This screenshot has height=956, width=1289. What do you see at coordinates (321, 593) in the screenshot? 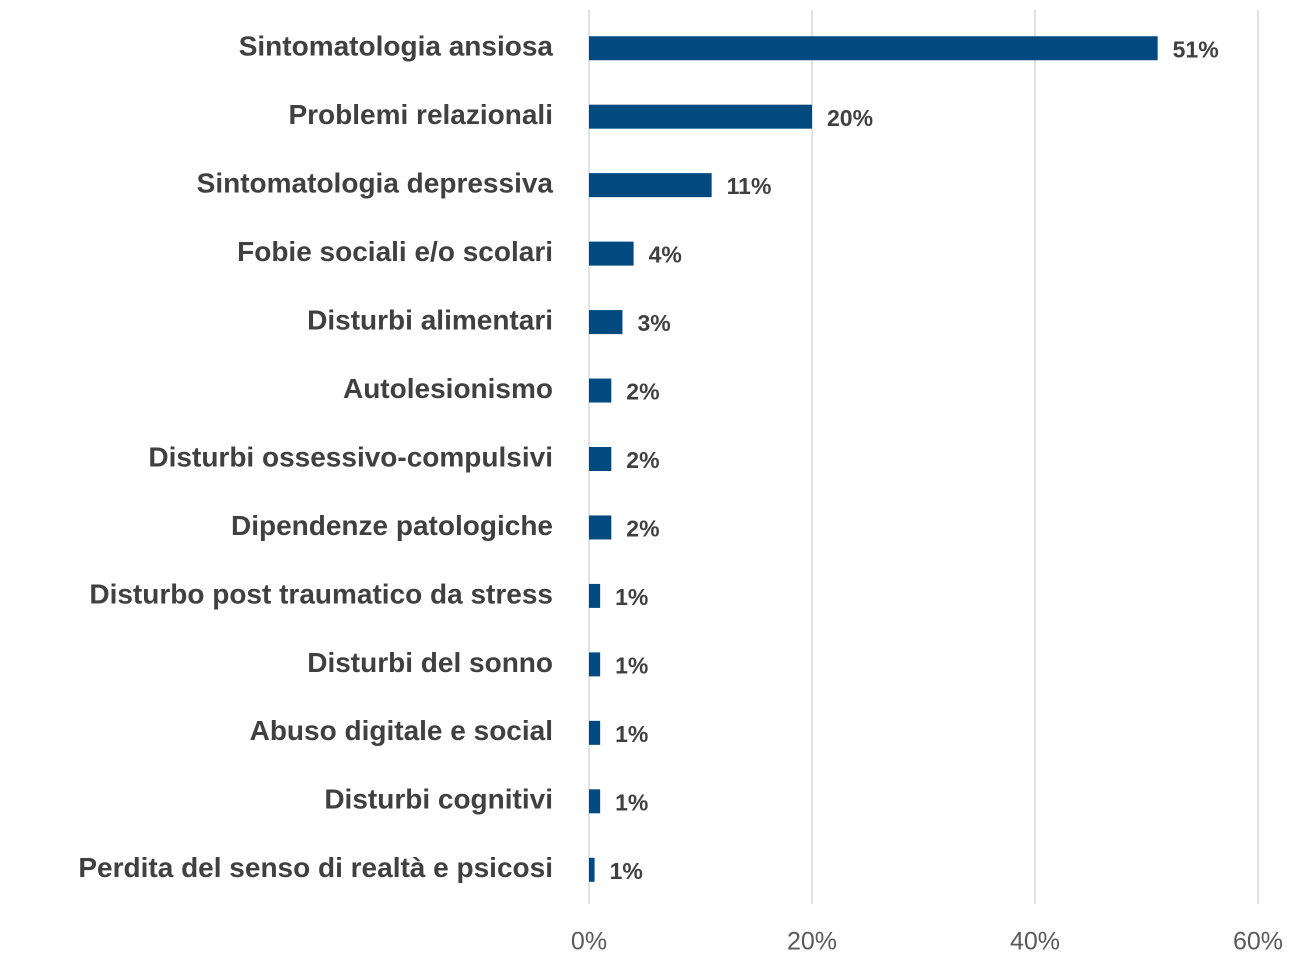
I see `category-label: Disturbo post traumatico da stress` at bounding box center [321, 593].